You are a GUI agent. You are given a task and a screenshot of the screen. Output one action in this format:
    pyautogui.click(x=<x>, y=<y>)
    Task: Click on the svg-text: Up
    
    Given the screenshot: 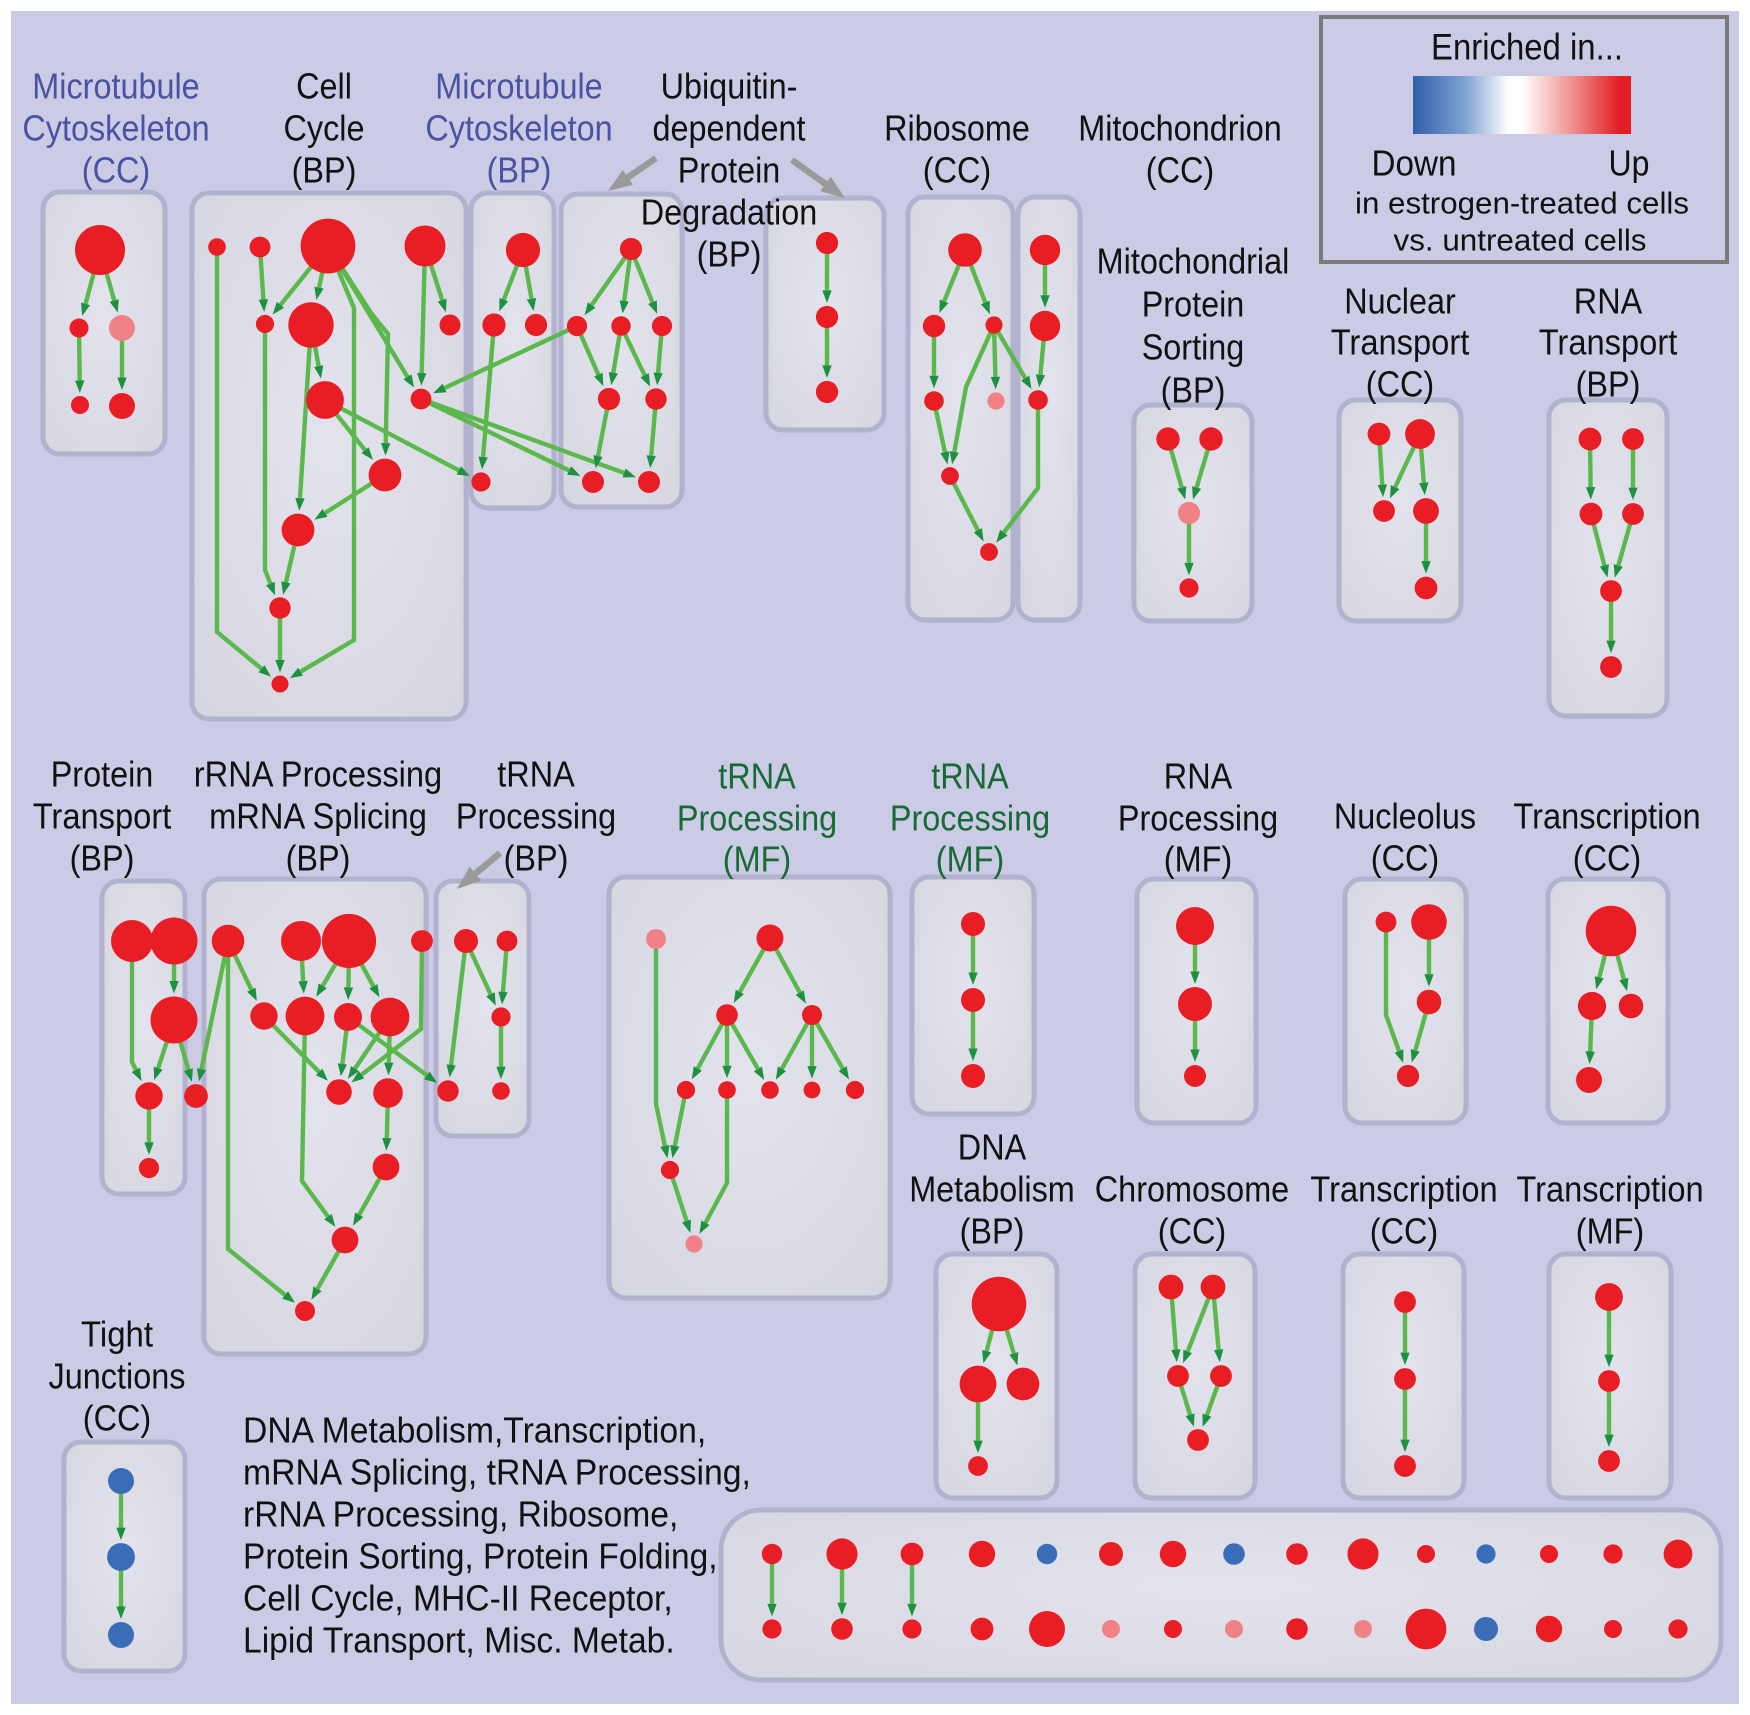 What is the action you would take?
    pyautogui.click(x=1629, y=163)
    